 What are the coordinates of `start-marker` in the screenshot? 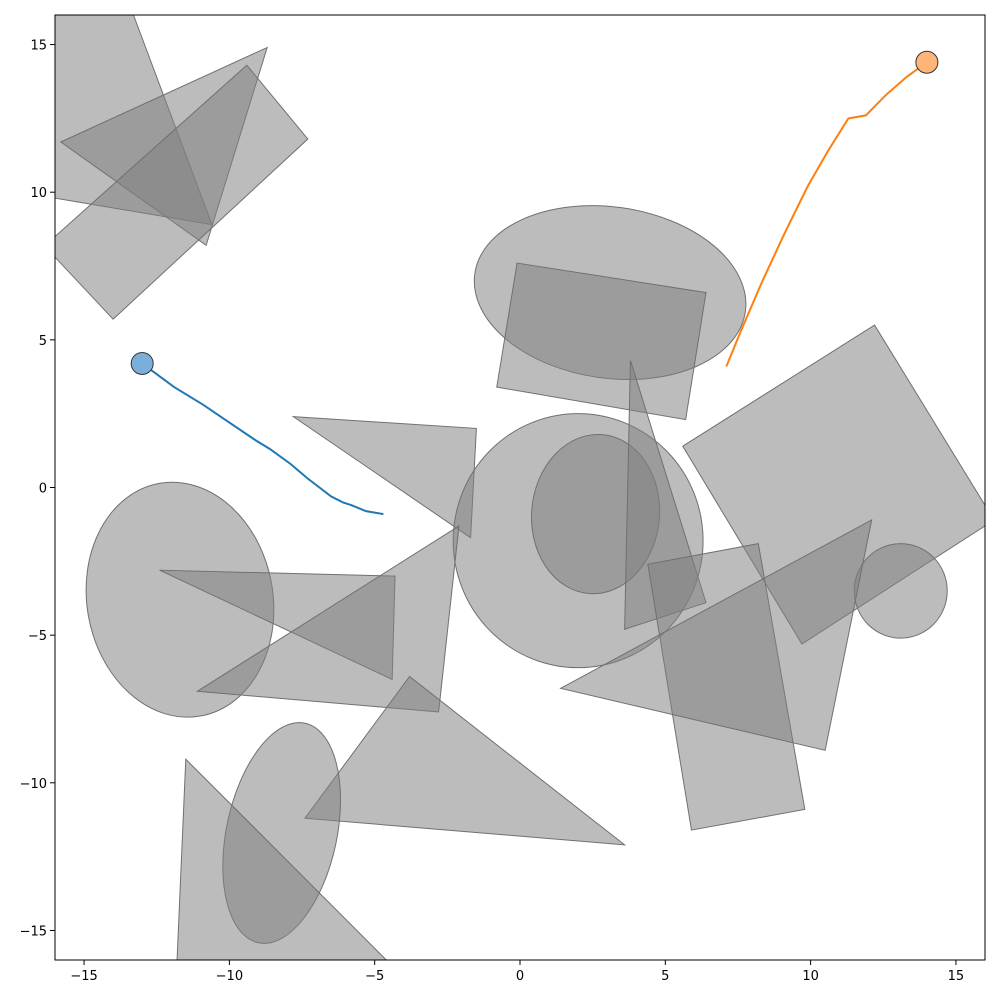 It's located at (142, 363).